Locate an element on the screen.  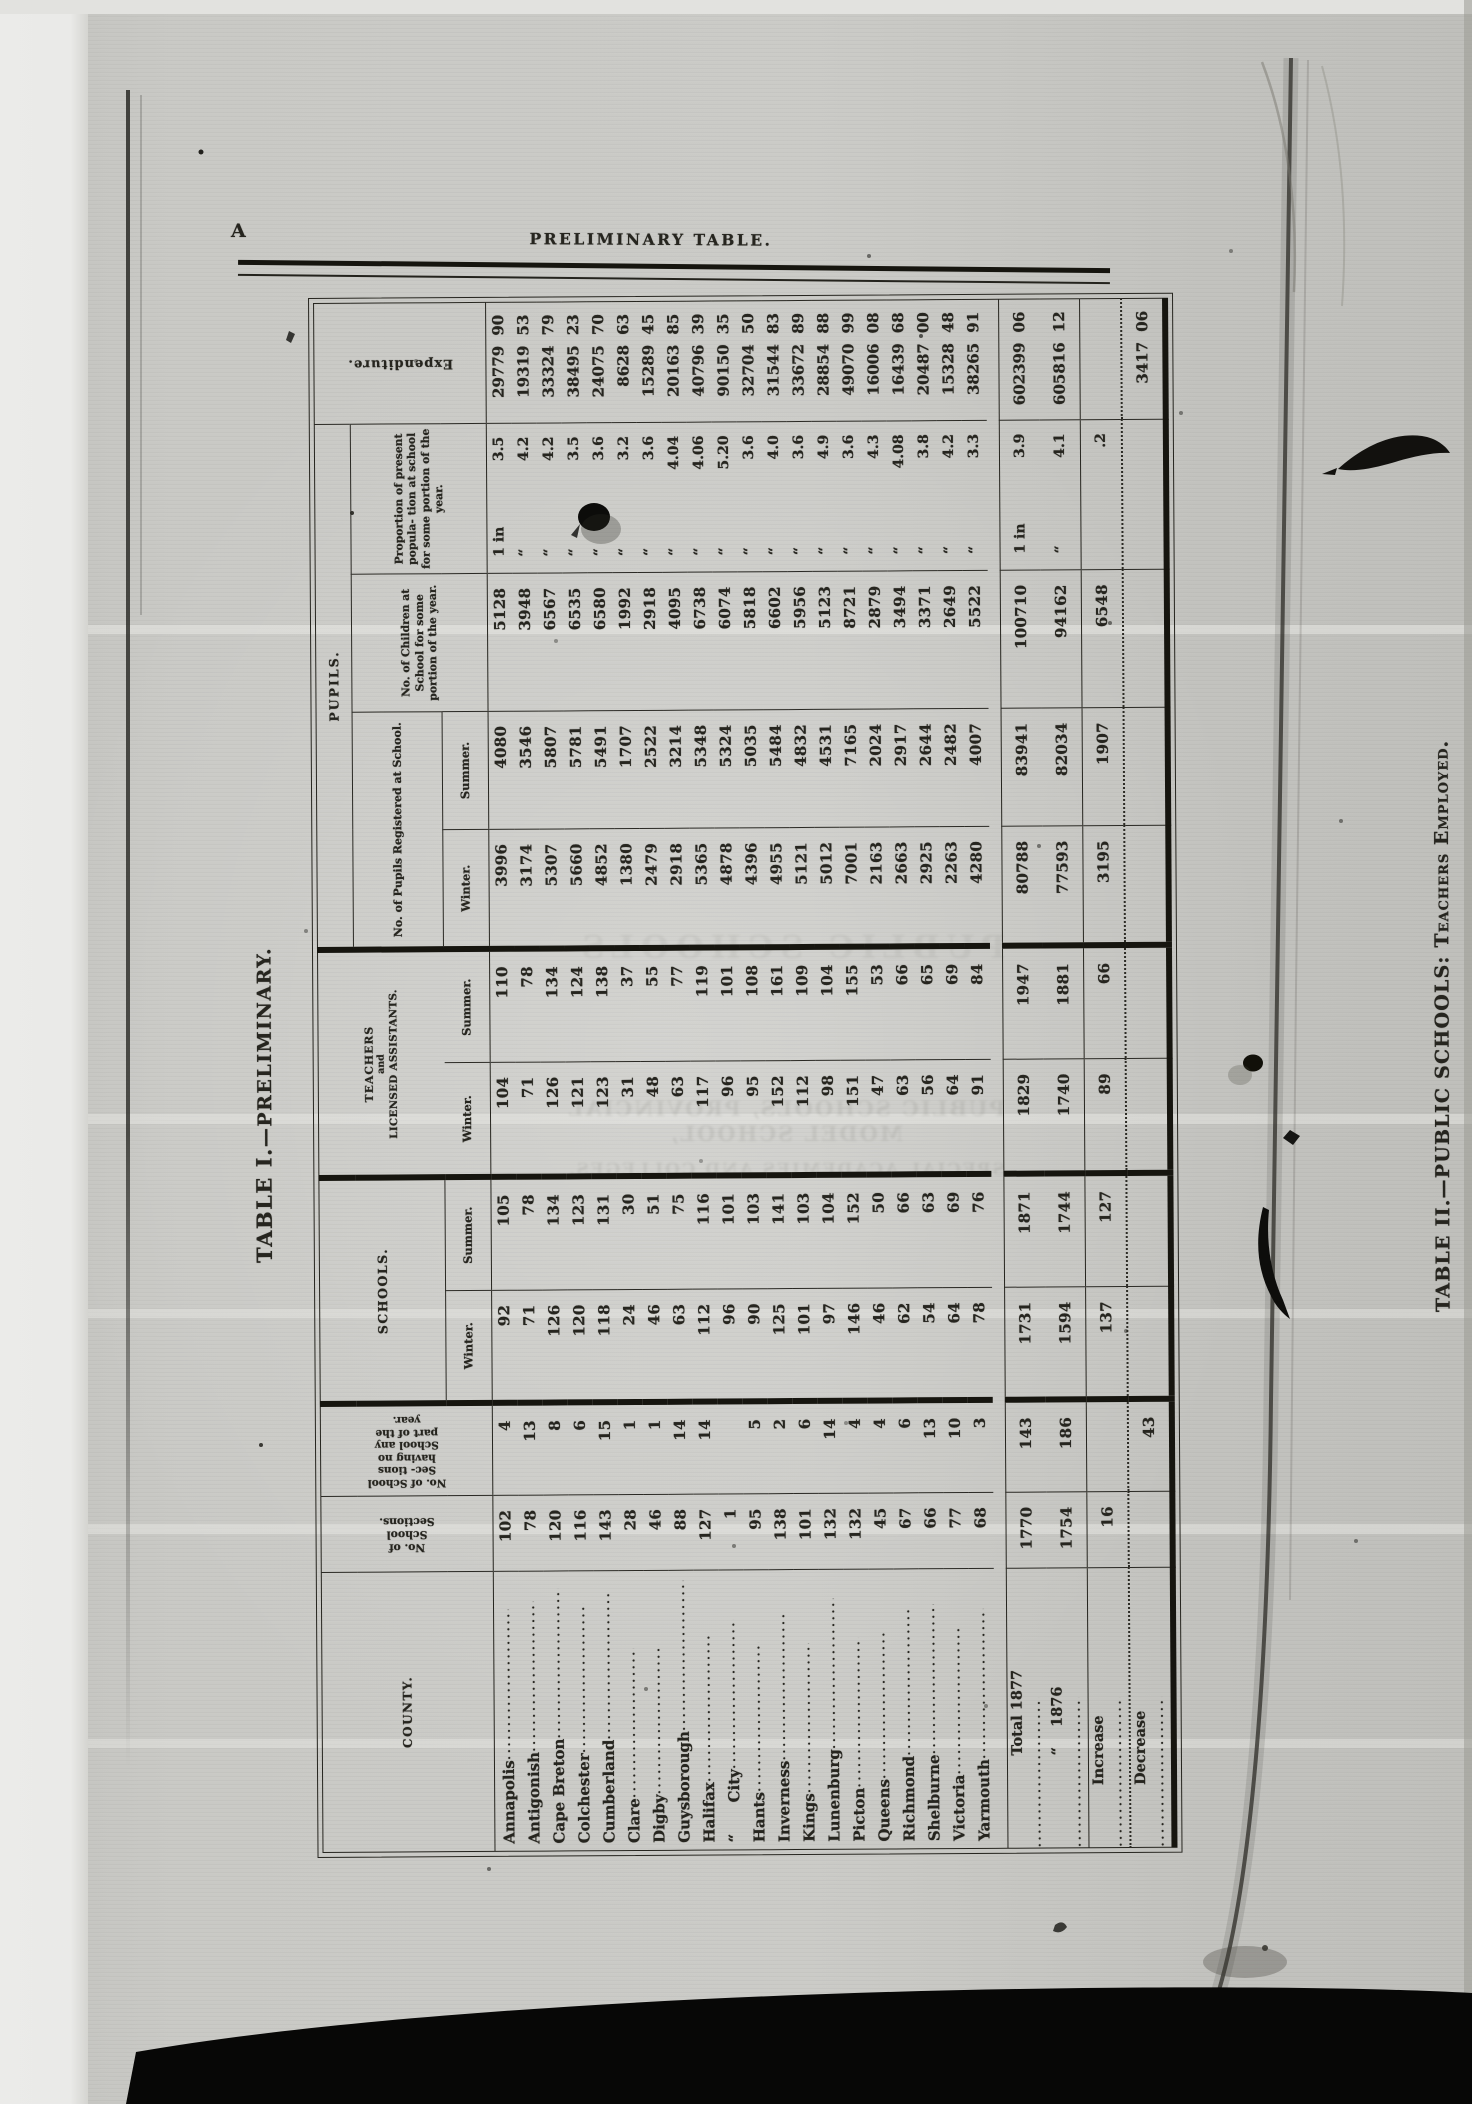
teachers-header-line3: LICENSED ASSISTANTS. is located at coordinates (394, 1064).